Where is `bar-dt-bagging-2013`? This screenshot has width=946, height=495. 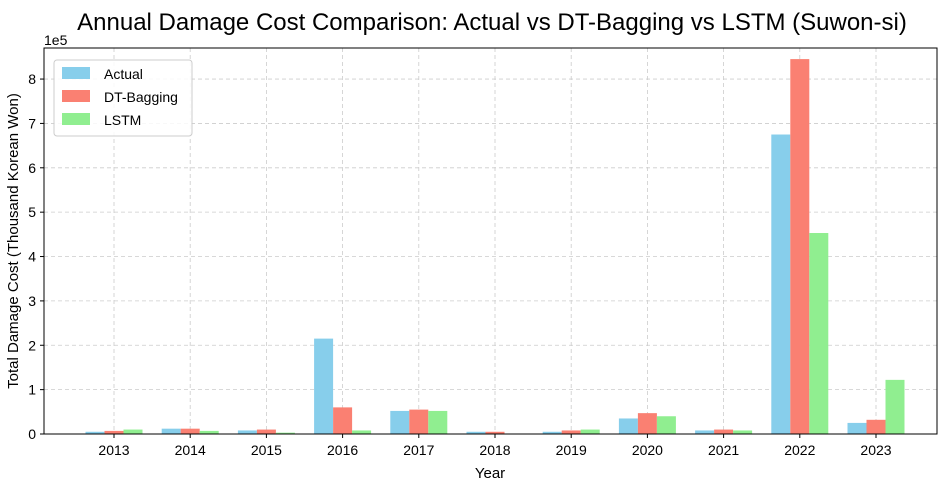 bar-dt-bagging-2013 is located at coordinates (114, 432).